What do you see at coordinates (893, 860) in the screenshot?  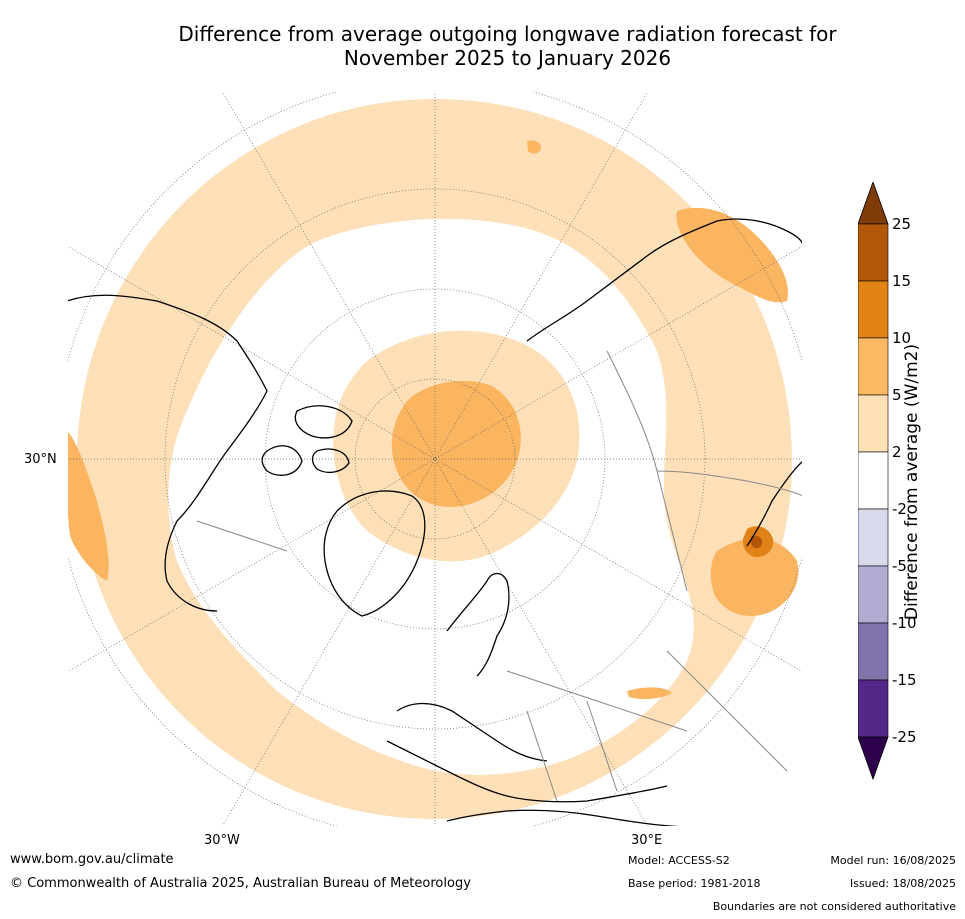 I see `footer-model-run: Model run: 16/08/2025` at bounding box center [893, 860].